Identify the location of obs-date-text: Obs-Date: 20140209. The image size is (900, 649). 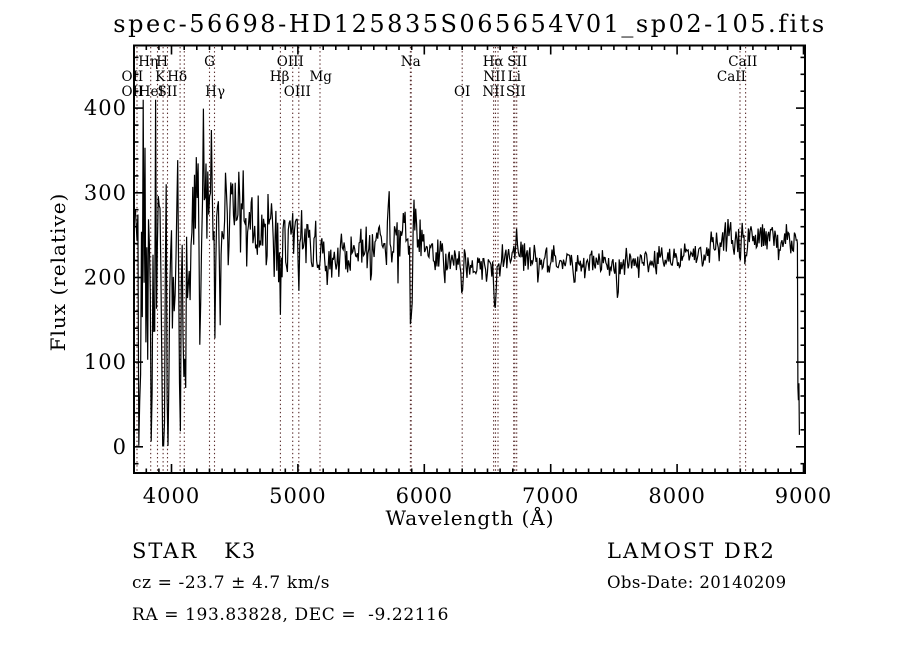
(697, 582).